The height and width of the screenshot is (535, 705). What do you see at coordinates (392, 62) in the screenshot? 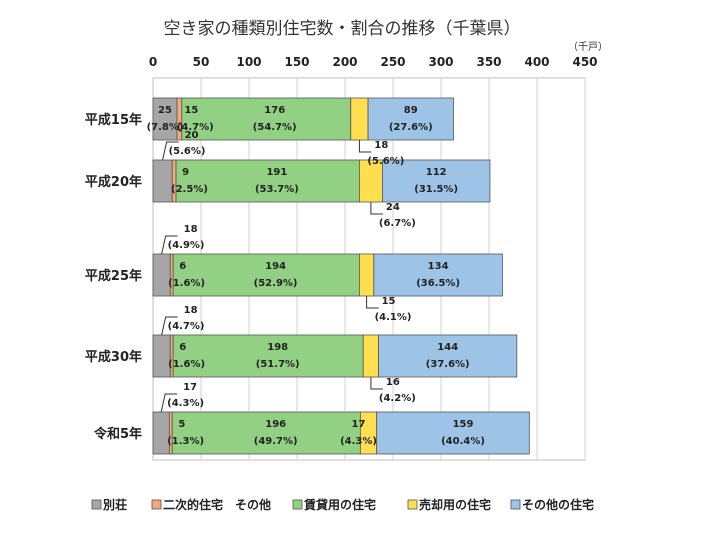
I see `x-tick-label: 250` at bounding box center [392, 62].